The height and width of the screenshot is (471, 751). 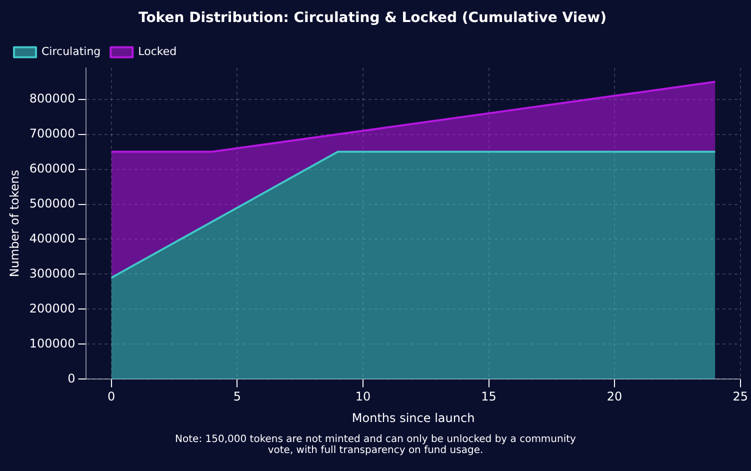 What do you see at coordinates (52, 203) in the screenshot?
I see `y-tick-label: 500000` at bounding box center [52, 203].